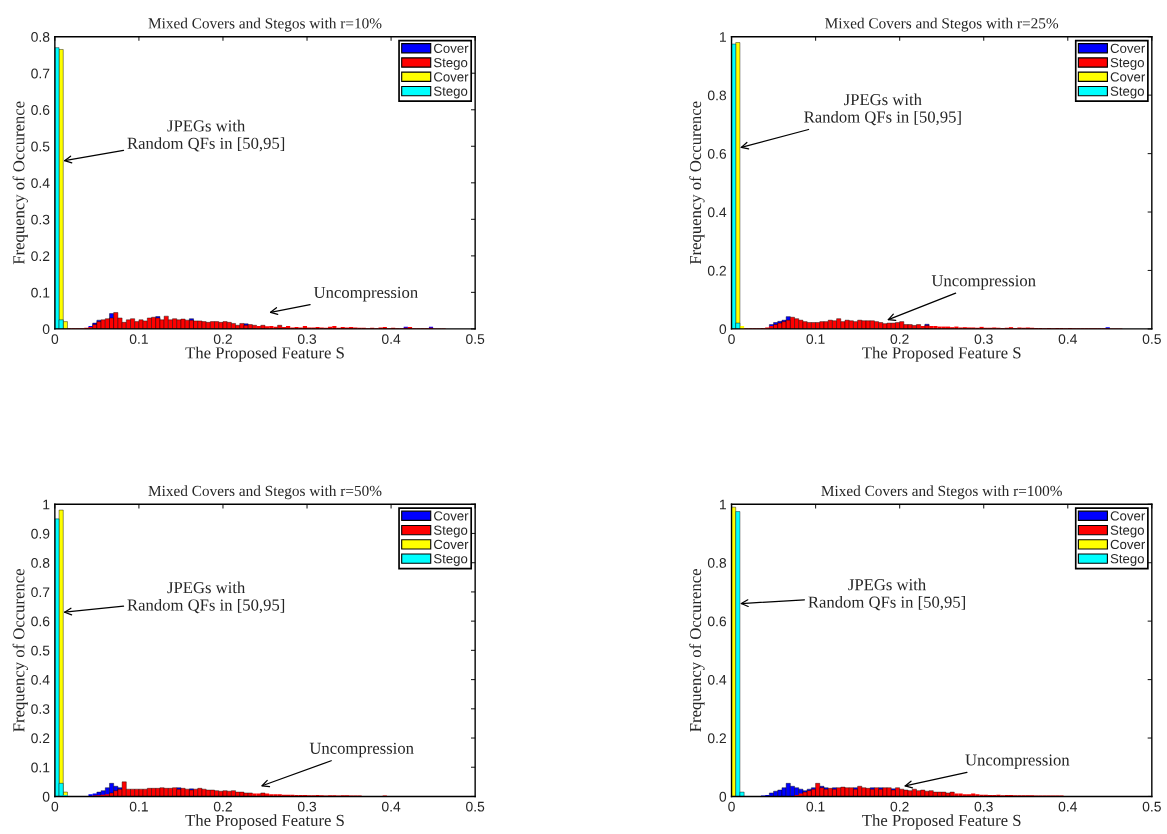 The height and width of the screenshot is (834, 1167). I want to click on chart-title: Mixed Covers and Stegos with r=25%, so click(942, 24).